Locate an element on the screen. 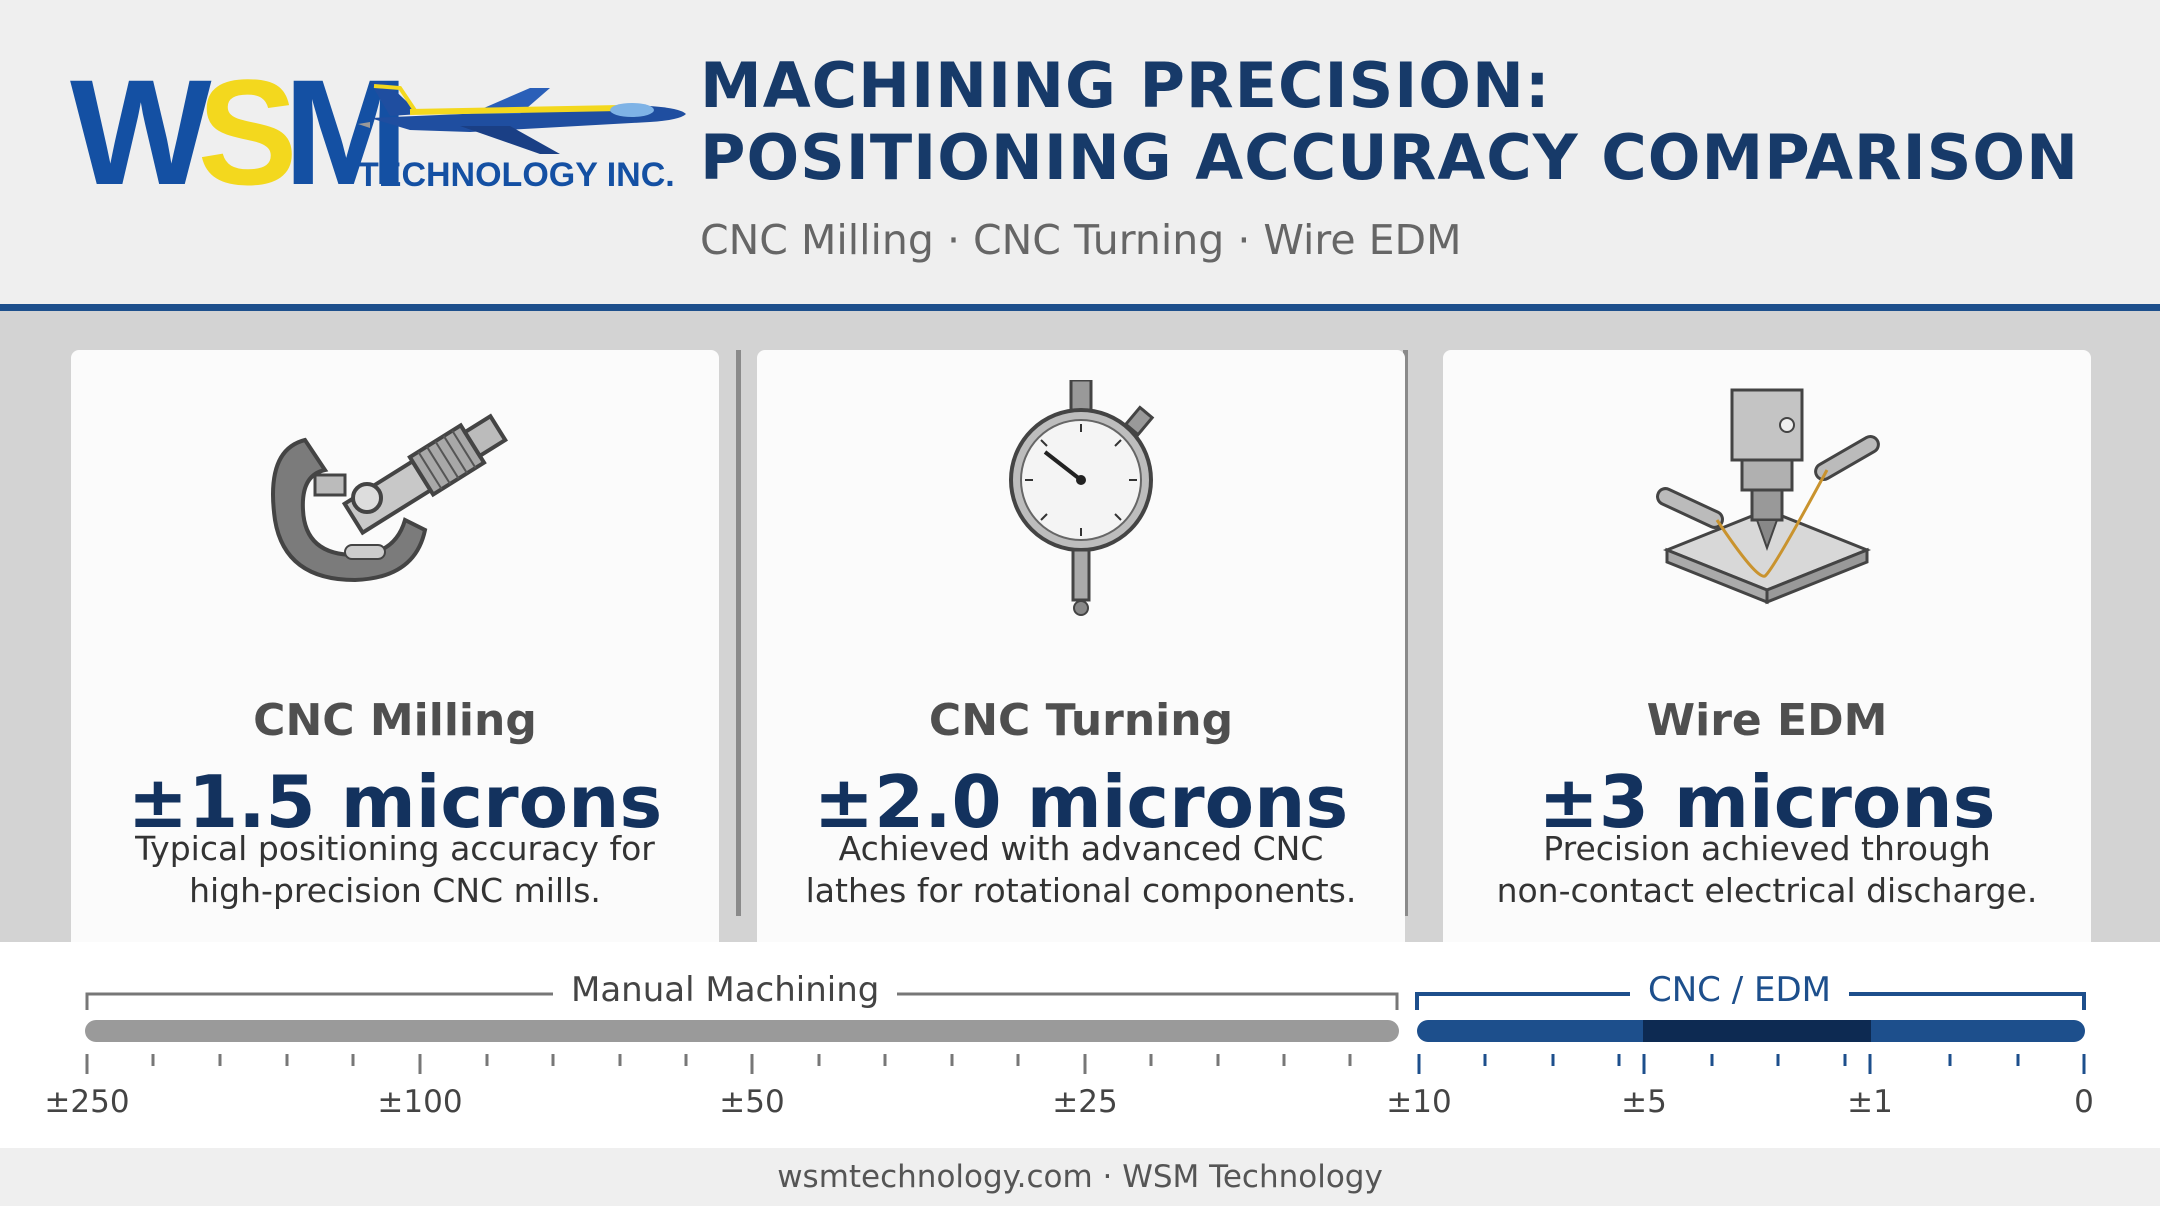  page-title-line2: POSITIONING ACCURACY COMPARISON is located at coordinates (1389, 157).